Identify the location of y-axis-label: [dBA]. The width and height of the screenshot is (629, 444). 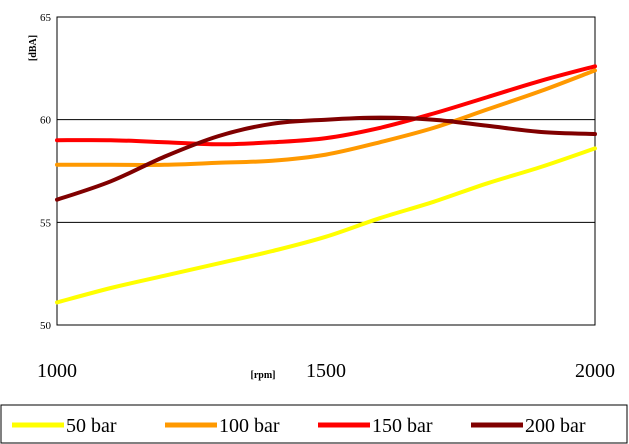
(33, 48).